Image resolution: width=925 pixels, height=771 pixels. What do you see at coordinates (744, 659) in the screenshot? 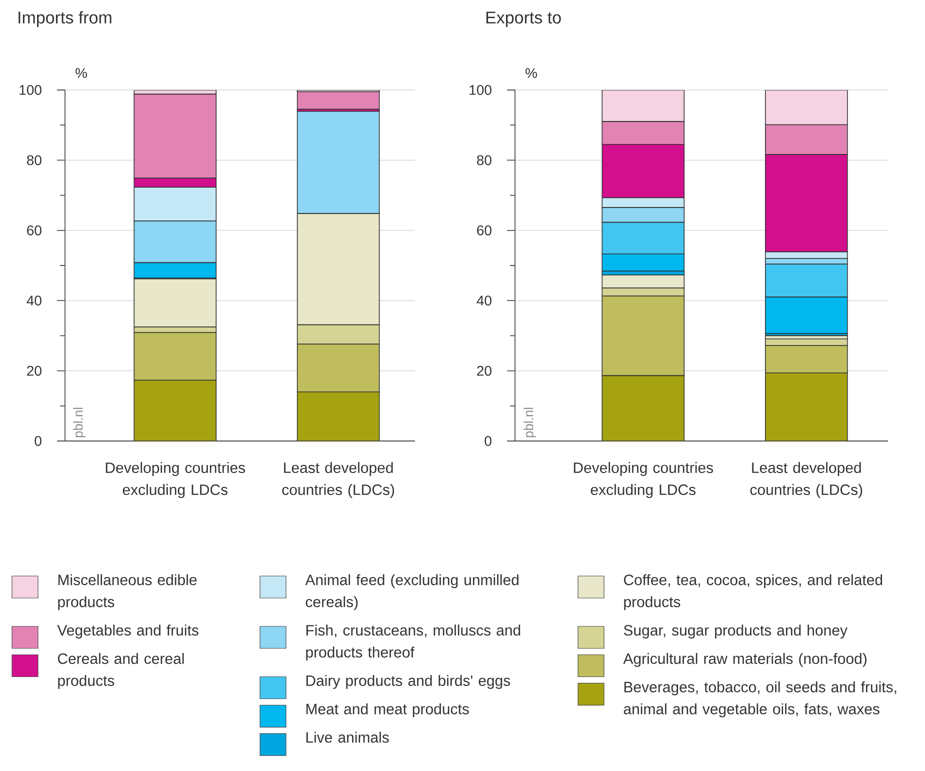
I see `legend-label: Agricultural raw materials (non-food)` at bounding box center [744, 659].